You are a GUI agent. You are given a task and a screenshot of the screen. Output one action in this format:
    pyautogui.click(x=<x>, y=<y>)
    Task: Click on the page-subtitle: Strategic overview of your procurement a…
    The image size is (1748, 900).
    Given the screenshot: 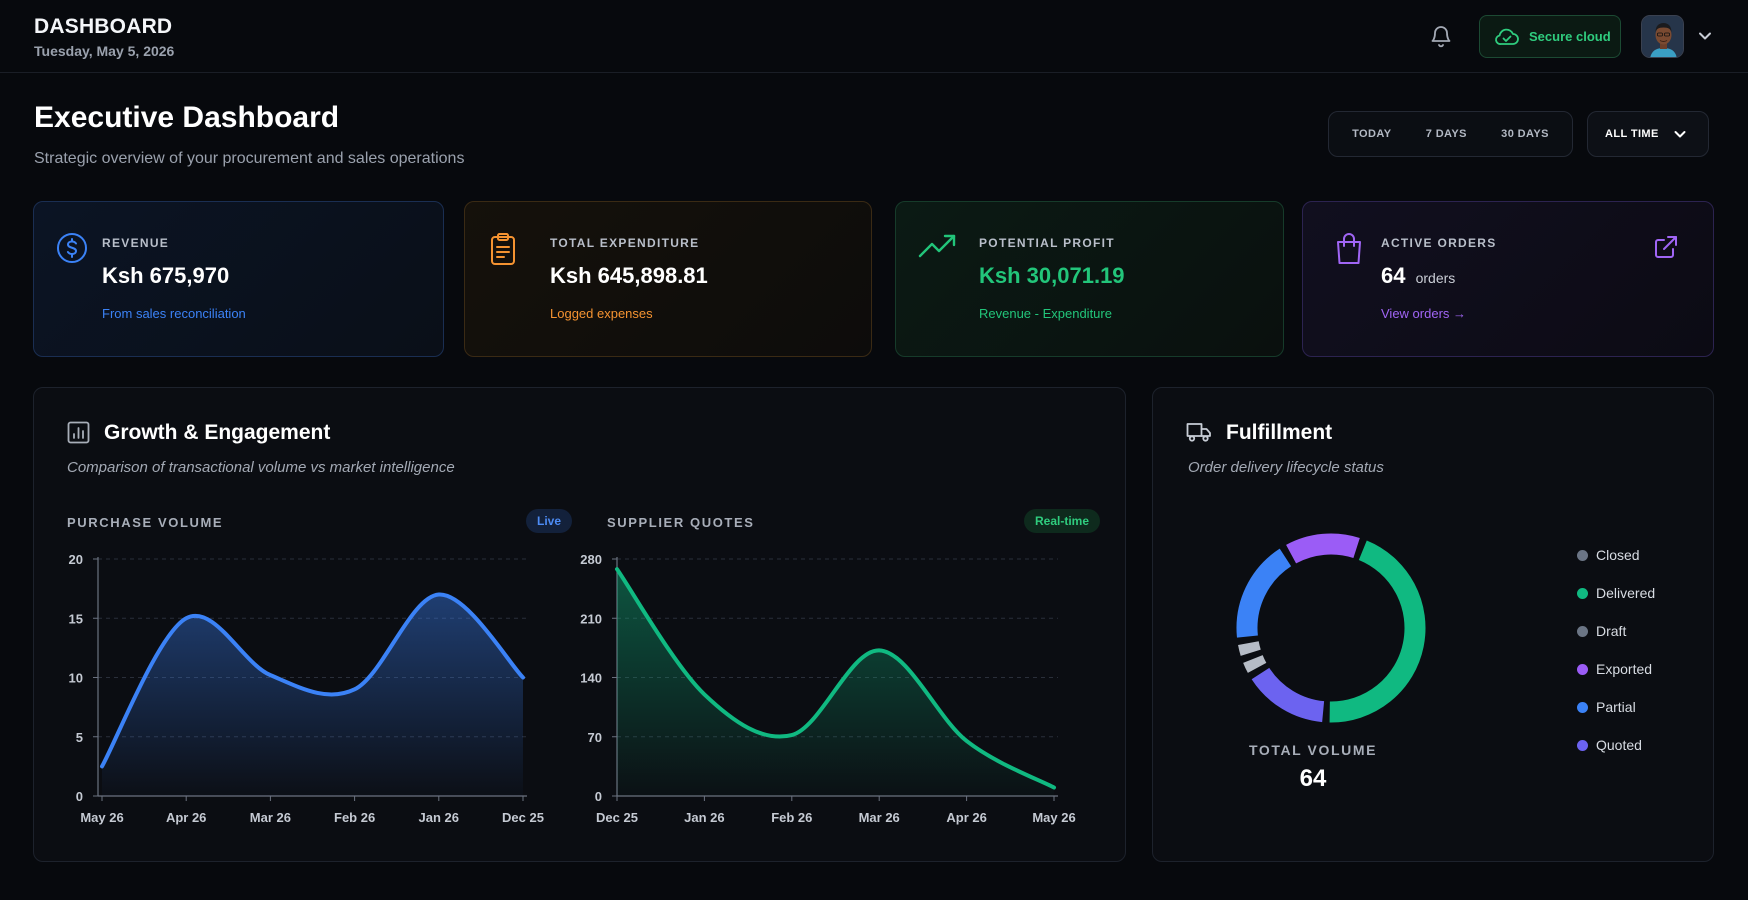 What is the action you would take?
    pyautogui.click(x=249, y=158)
    